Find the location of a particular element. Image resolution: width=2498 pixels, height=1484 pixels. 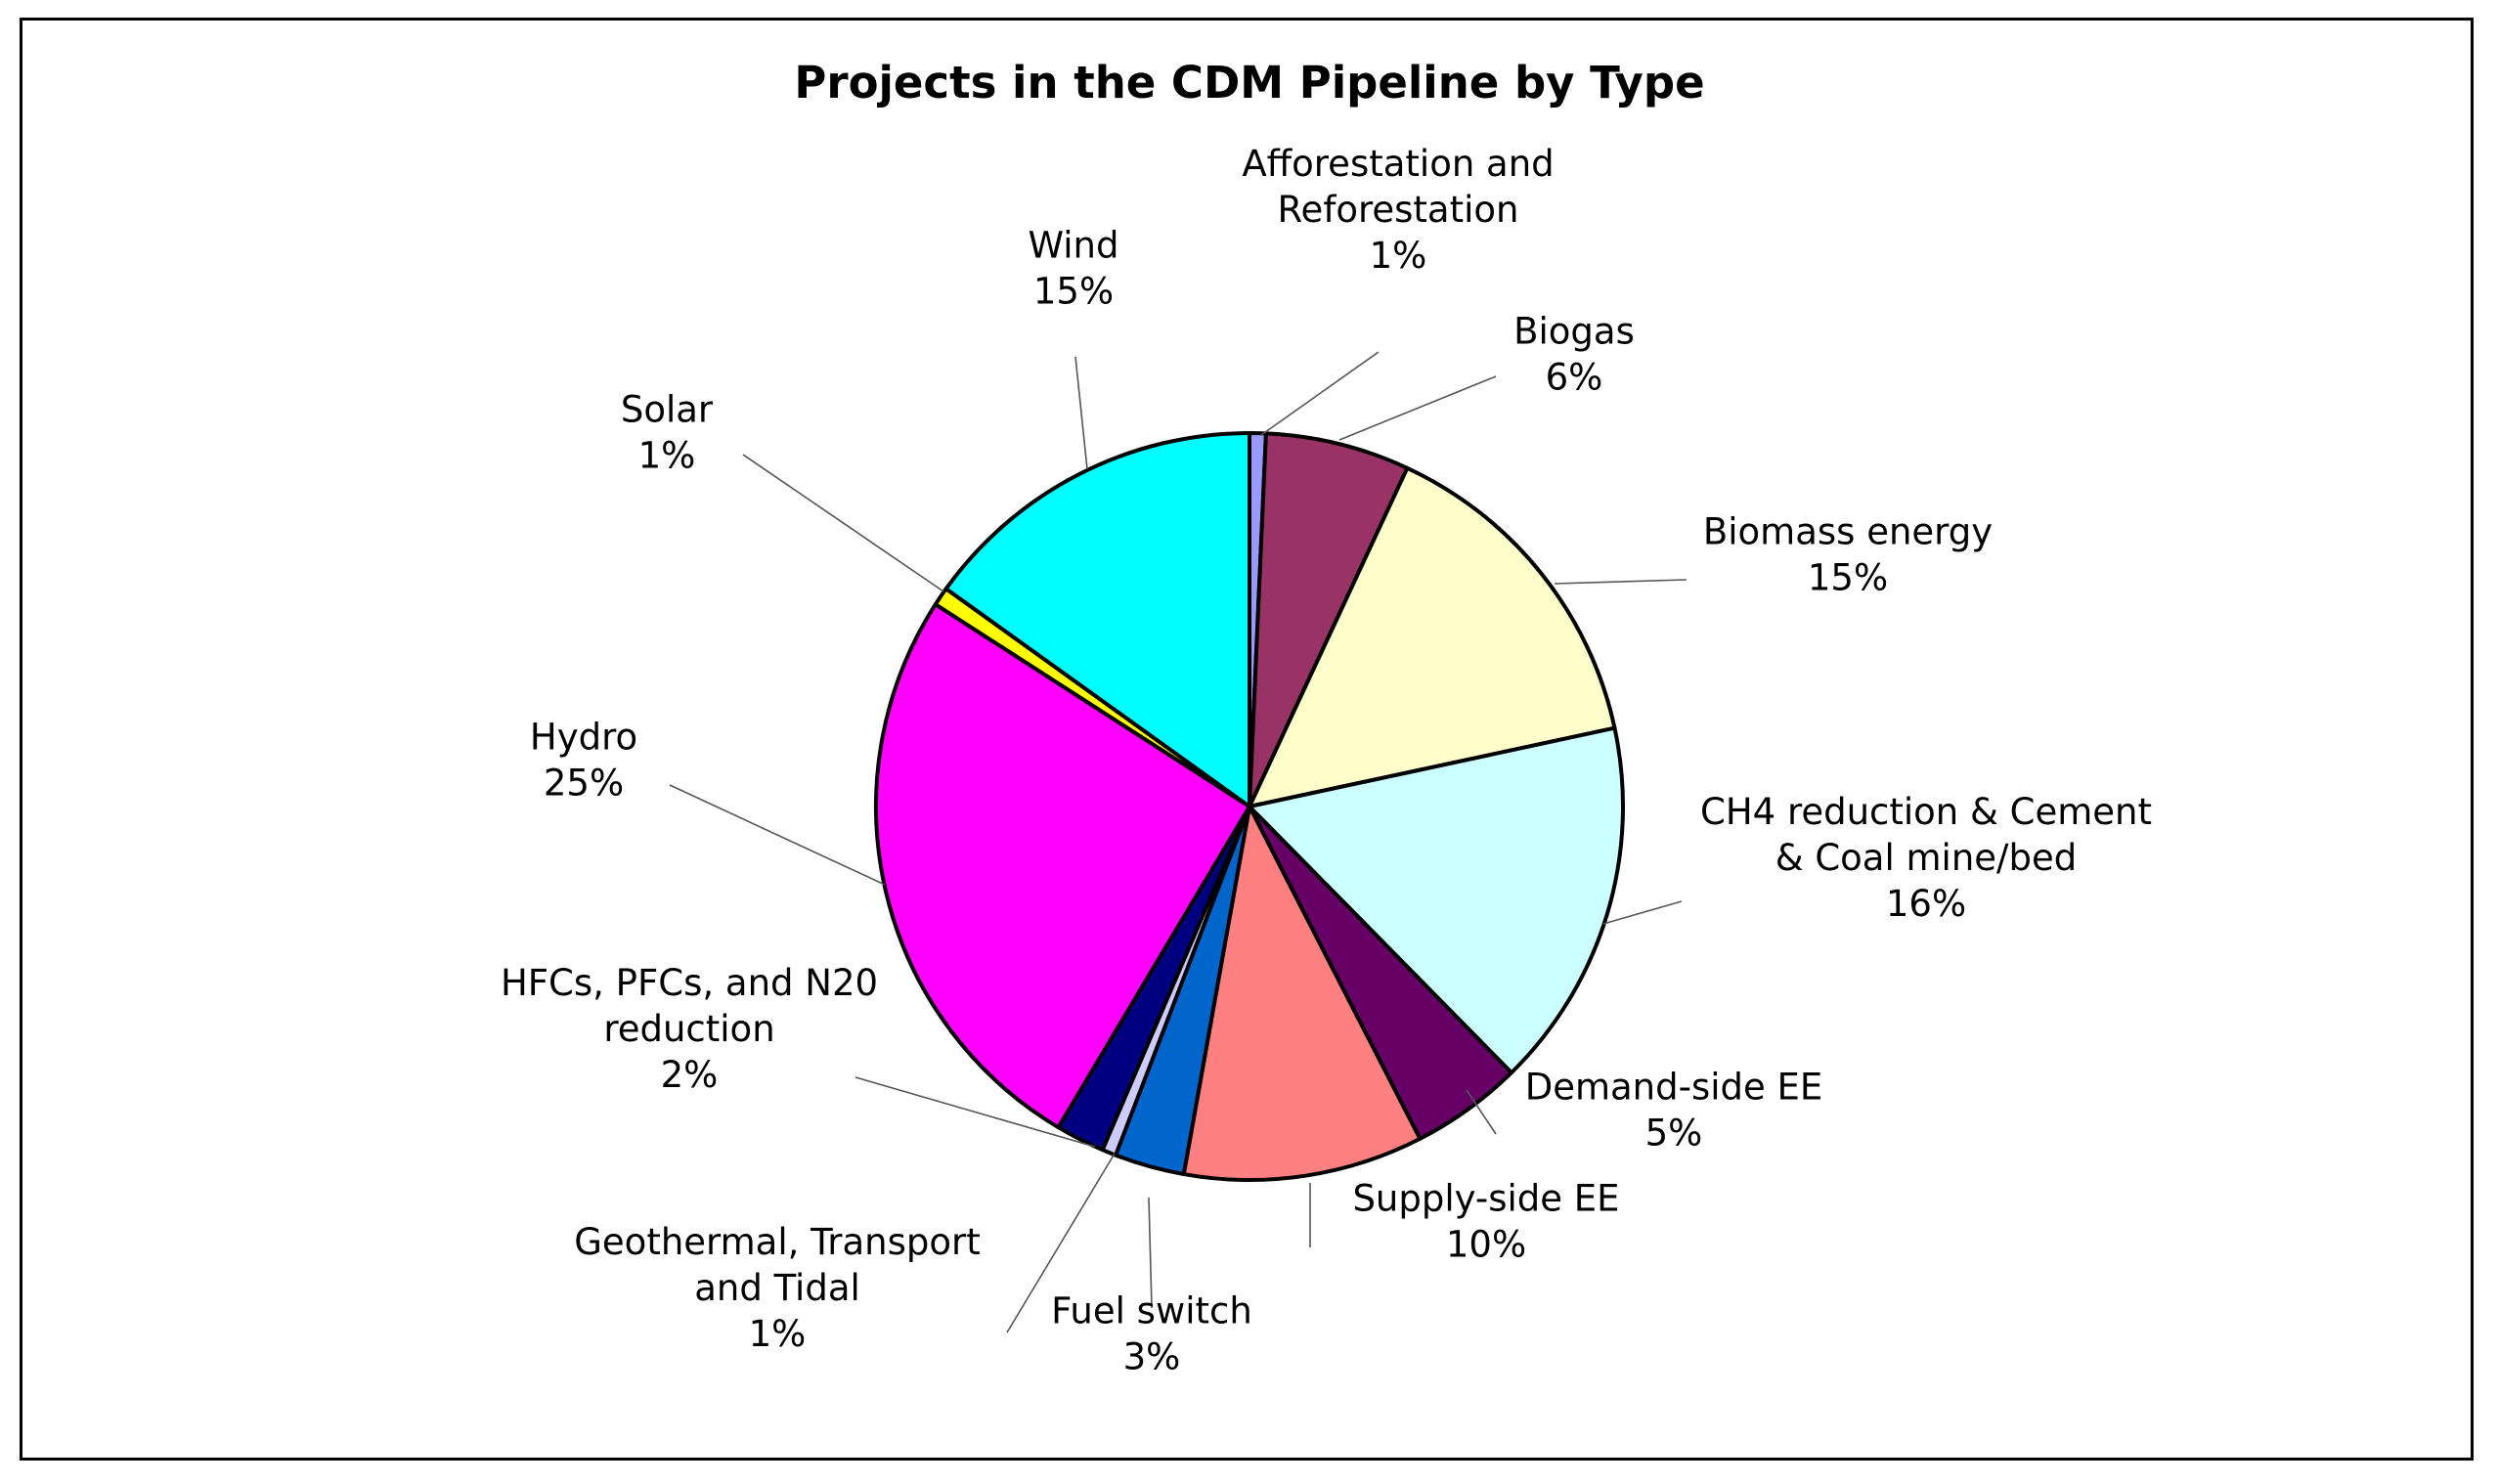

slice-name-label: & Coal mine/bed is located at coordinates (1927, 858).